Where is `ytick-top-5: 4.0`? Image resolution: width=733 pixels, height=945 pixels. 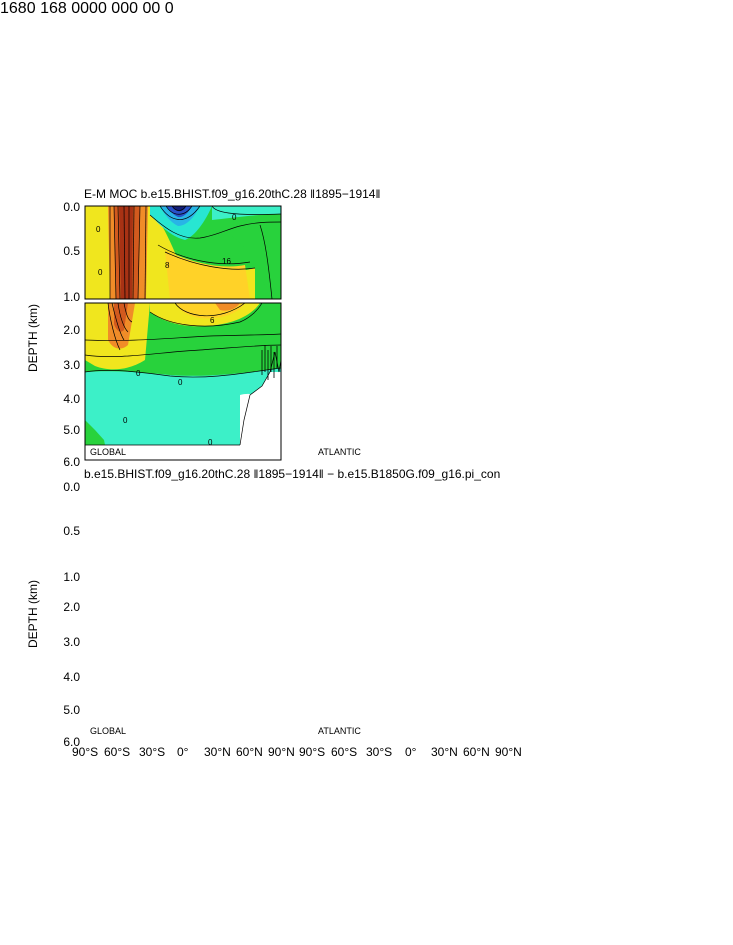
ytick-top-5: 4.0 is located at coordinates (71, 399).